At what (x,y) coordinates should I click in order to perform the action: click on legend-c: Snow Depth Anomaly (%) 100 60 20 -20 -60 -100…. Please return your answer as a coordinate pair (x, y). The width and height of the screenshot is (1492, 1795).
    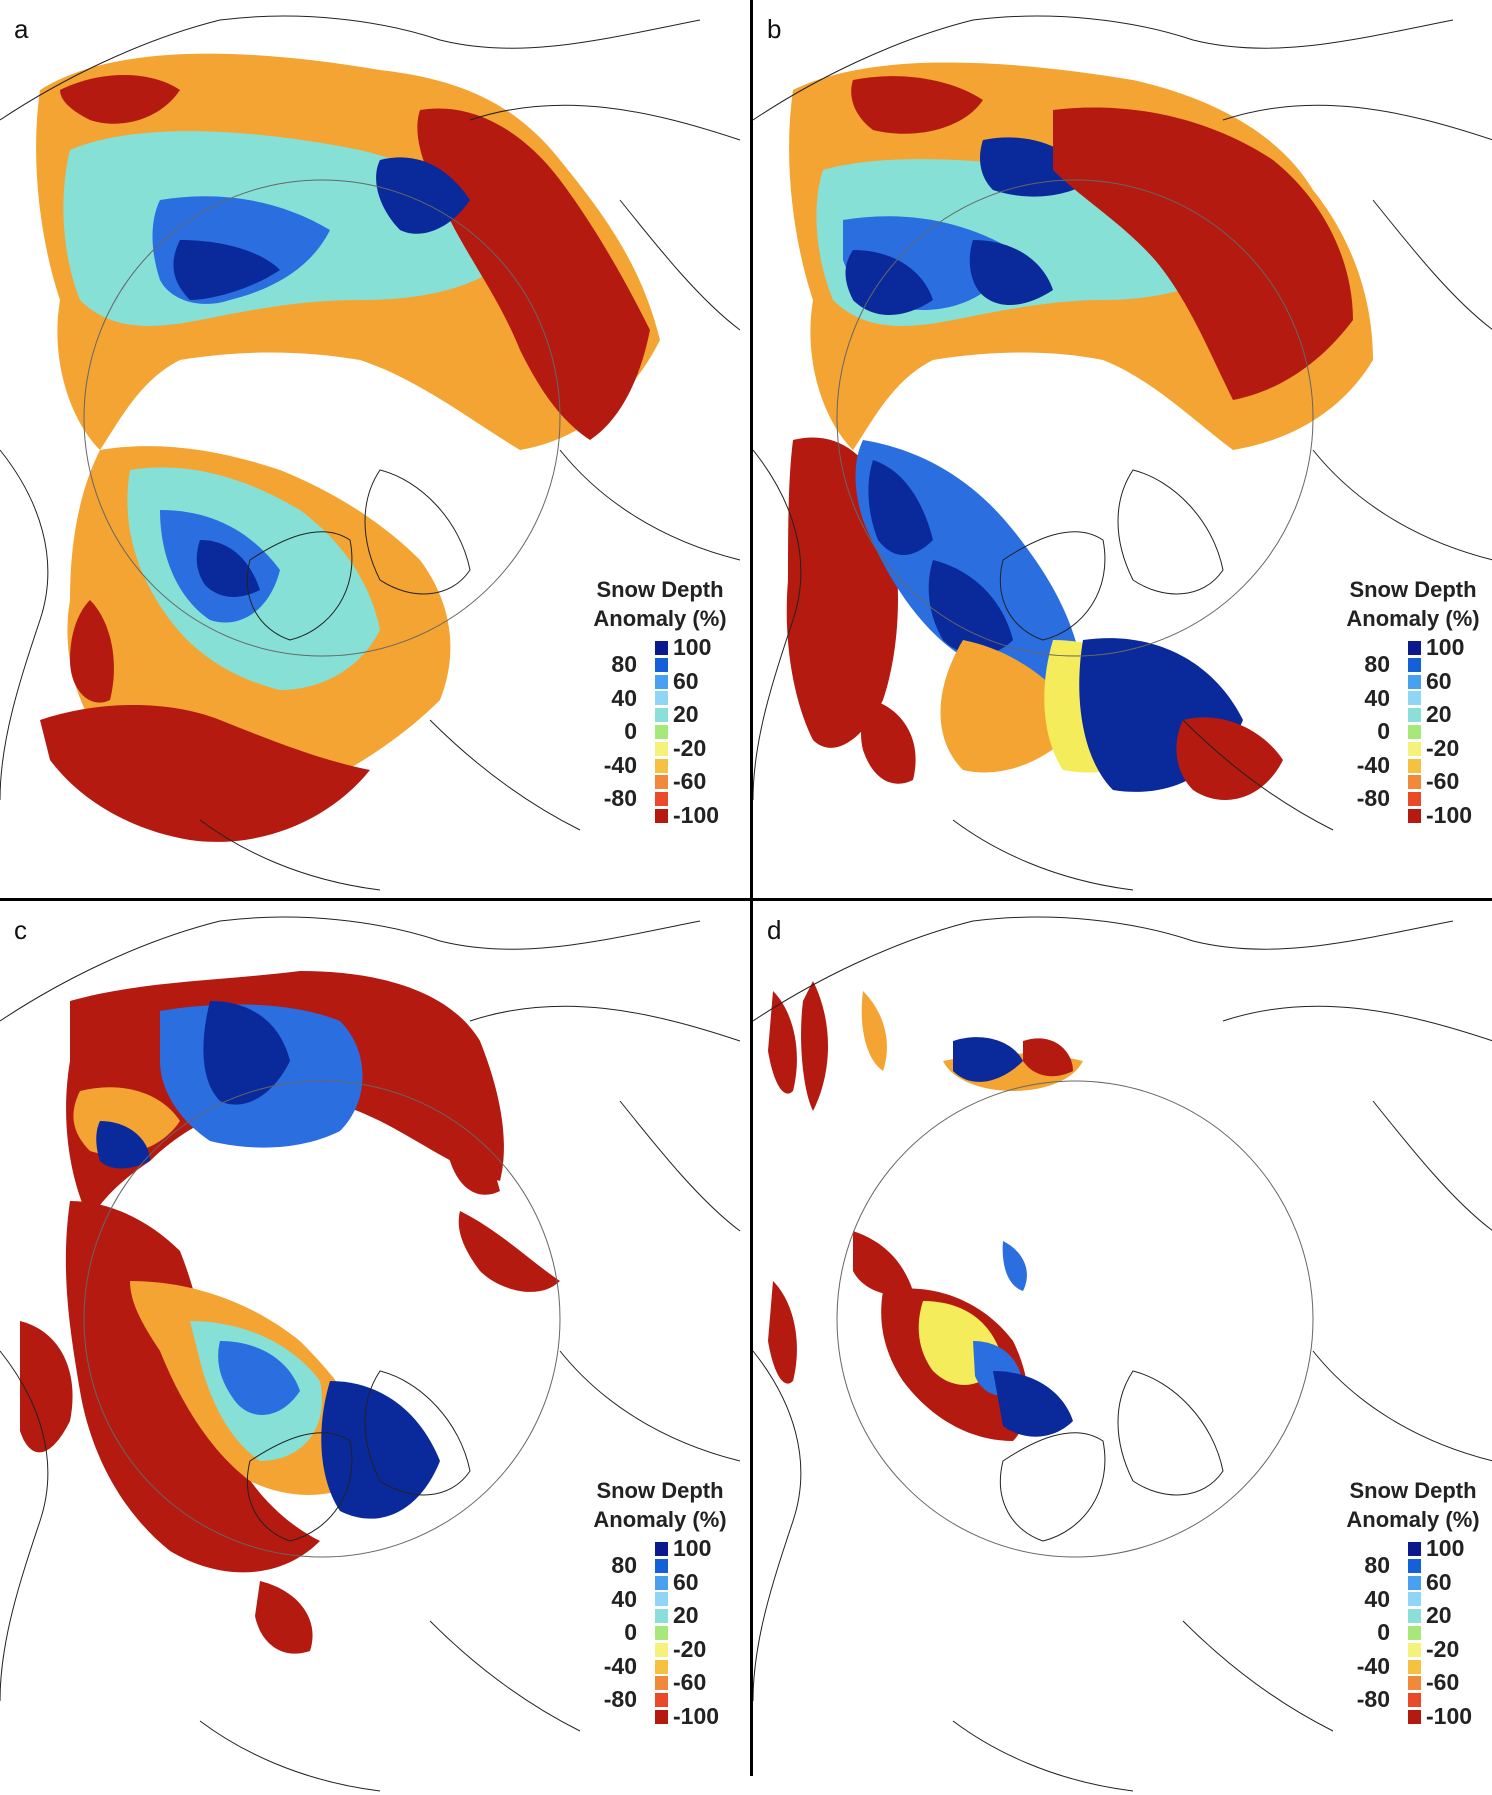
    Looking at the image, I should click on (660, 1626).